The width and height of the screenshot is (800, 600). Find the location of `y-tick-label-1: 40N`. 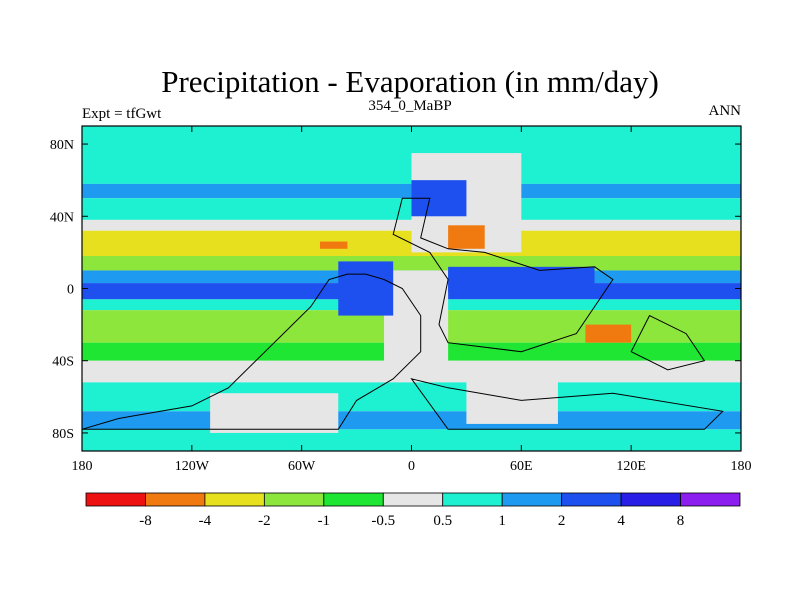

y-tick-label-1: 40N is located at coordinates (62, 217).